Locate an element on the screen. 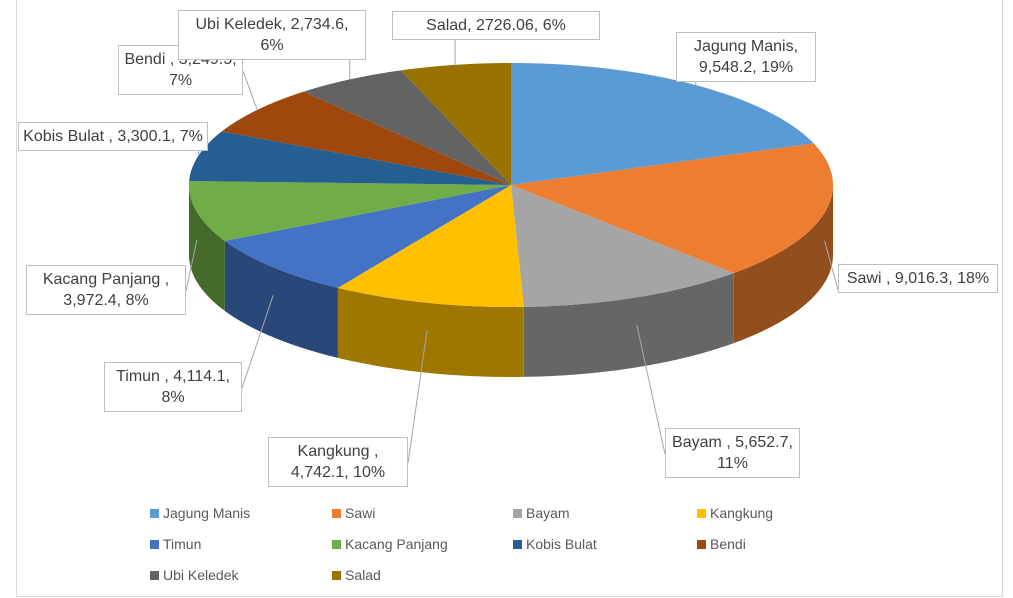  legend-item: Timun is located at coordinates (175, 544).